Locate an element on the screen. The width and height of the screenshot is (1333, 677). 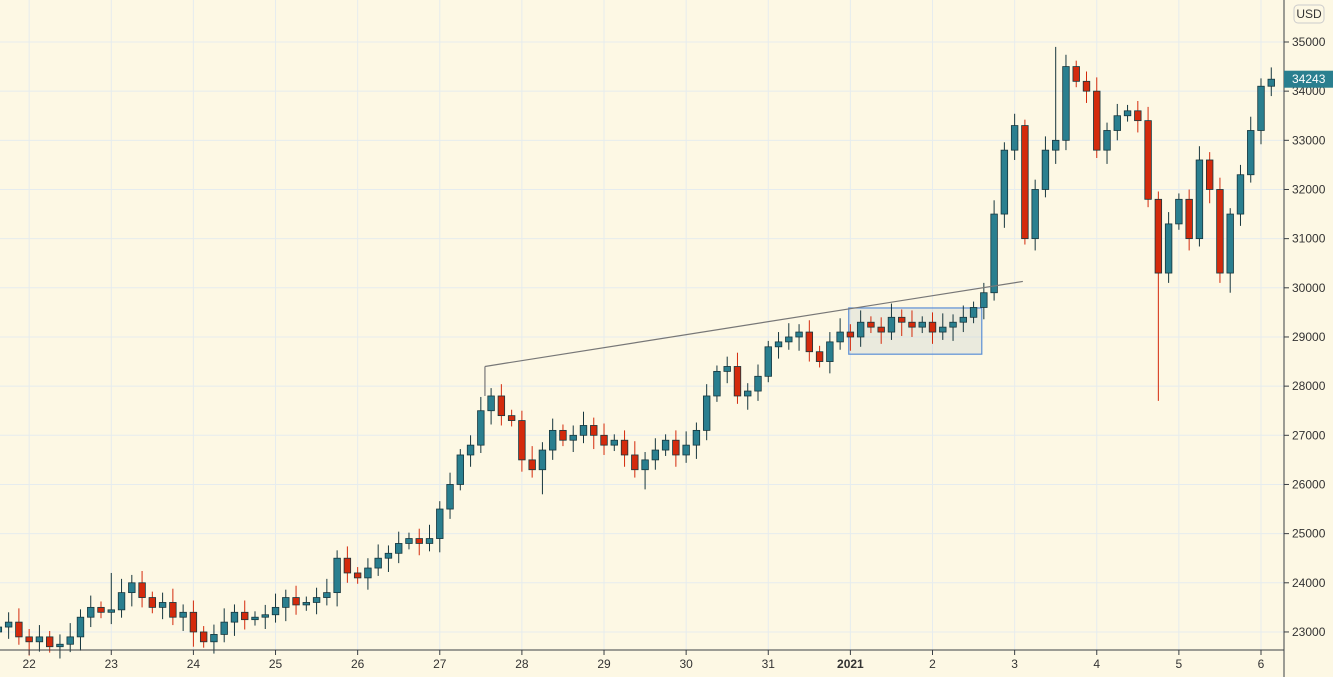
last-price-marker: 34243 is located at coordinates (1308, 79).